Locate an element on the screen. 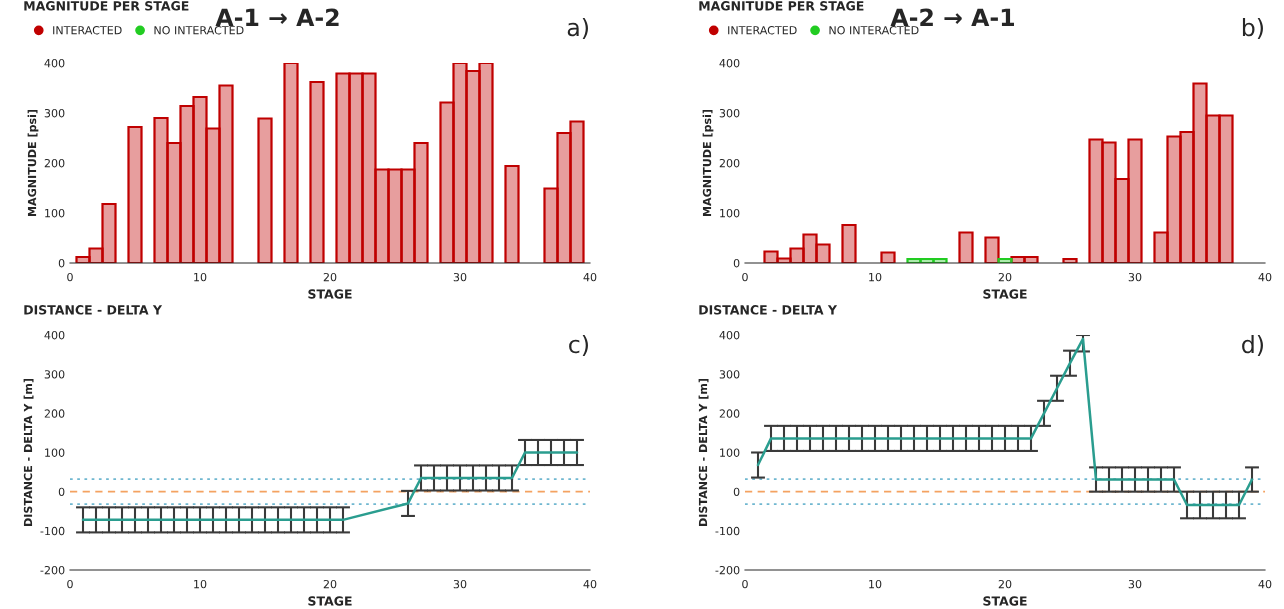 Image resolution: width=1284 pixels, height=609 pixels. line-series is located at coordinates (330, 486).